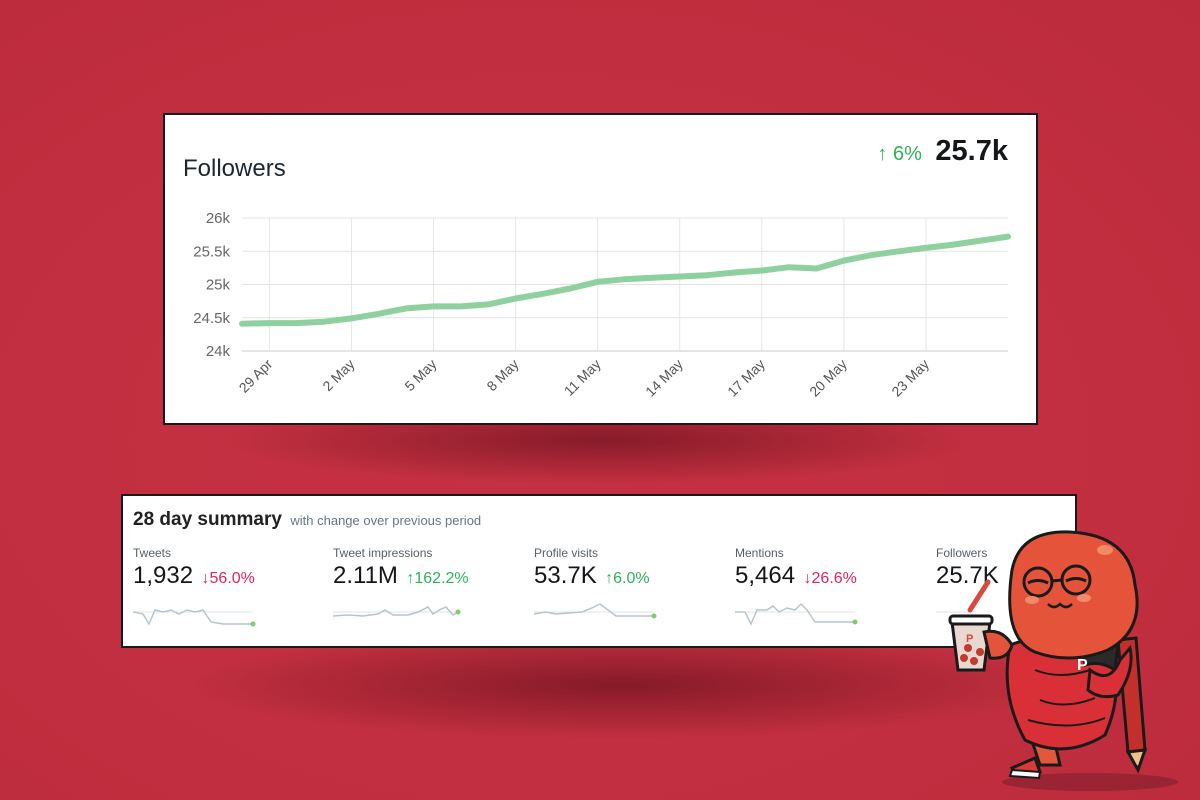 The width and height of the screenshot is (1200, 800). I want to click on x-tick-label: 11 May, so click(582, 377).